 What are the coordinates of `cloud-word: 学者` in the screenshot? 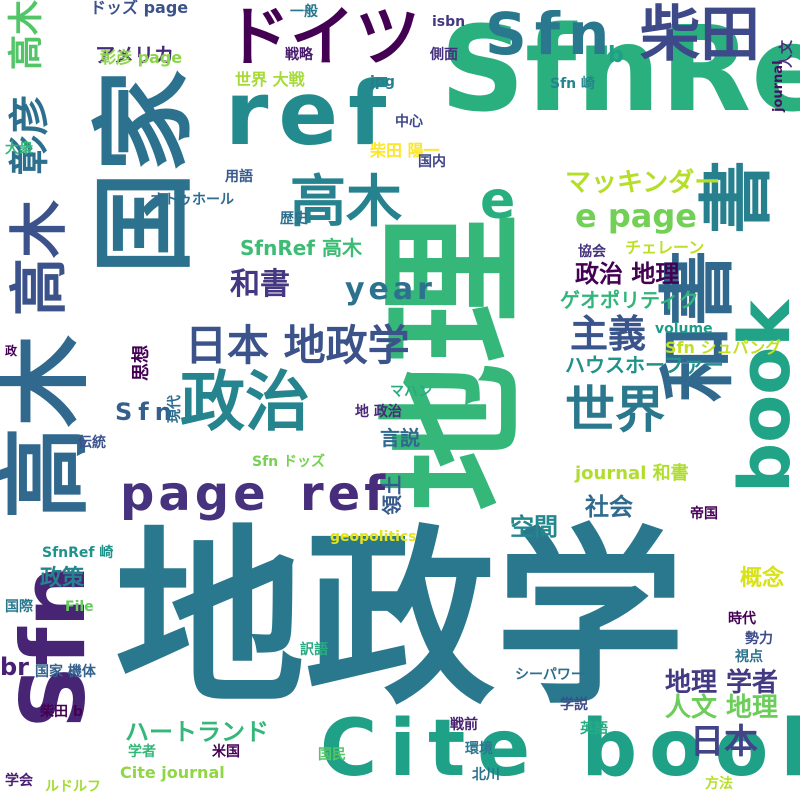 It's located at (142, 752).